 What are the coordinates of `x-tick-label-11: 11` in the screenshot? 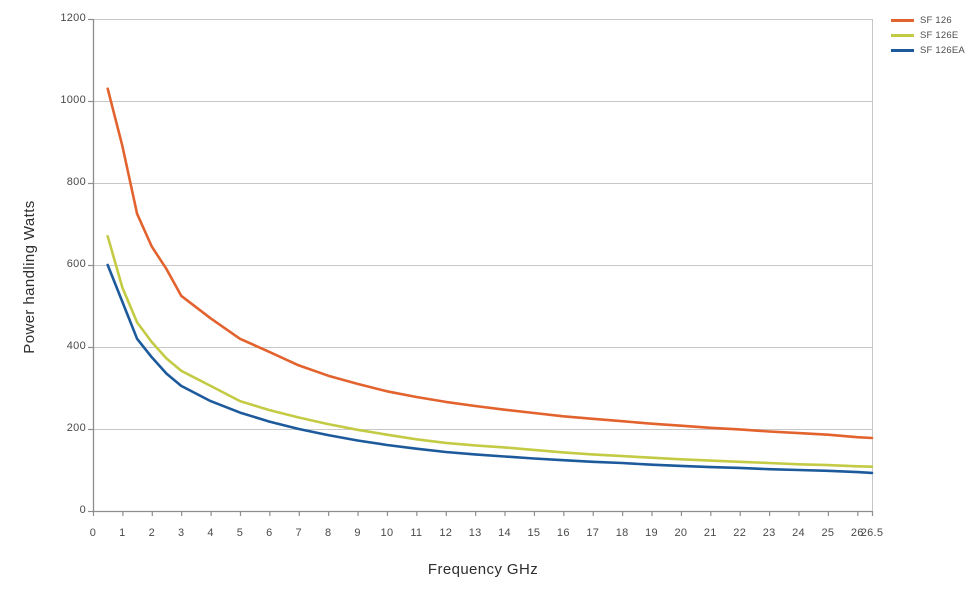 It's located at (416, 533).